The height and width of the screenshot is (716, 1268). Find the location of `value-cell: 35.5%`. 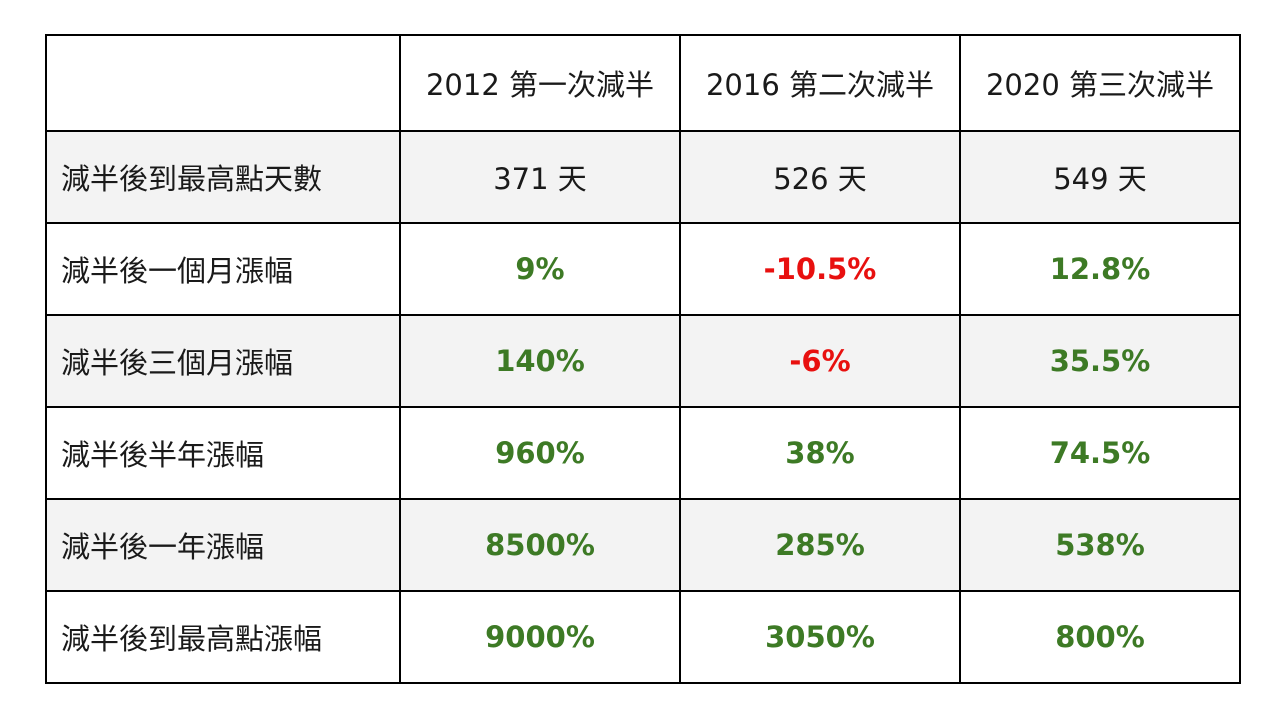

value-cell: 35.5% is located at coordinates (1100, 361).